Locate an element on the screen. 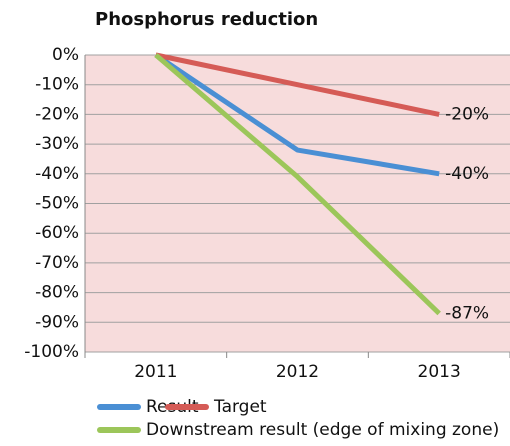 The height and width of the screenshot is (446, 510). y-tick-label: -100% is located at coordinates (51, 352).